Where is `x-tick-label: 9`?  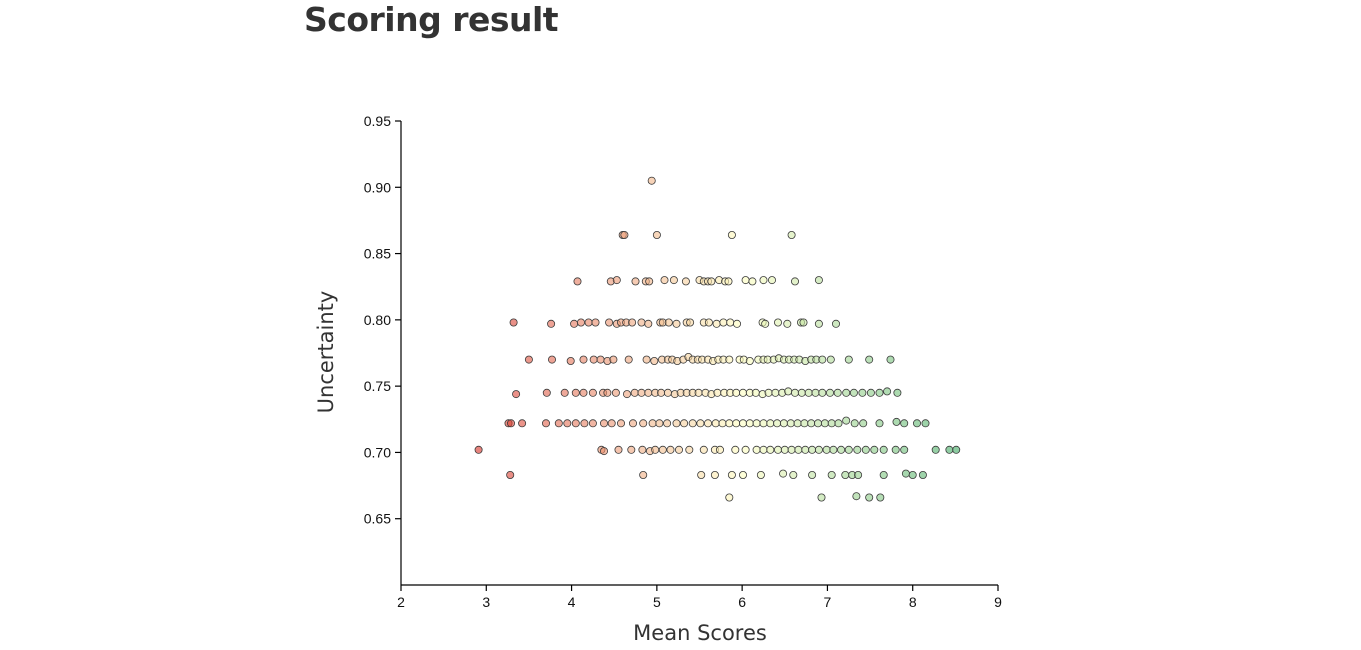
x-tick-label: 9 is located at coordinates (998, 602).